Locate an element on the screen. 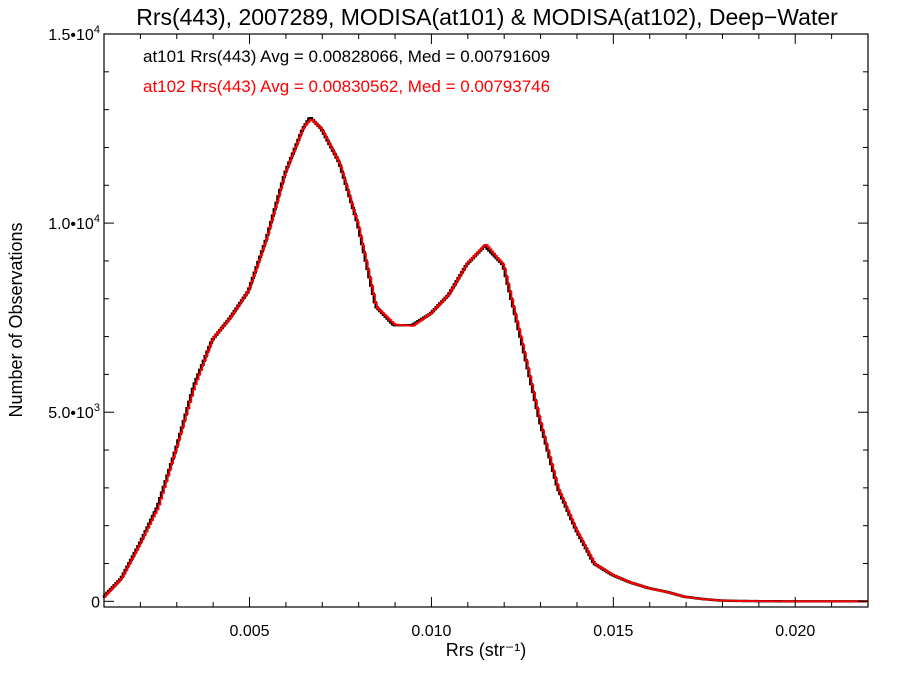 Image resolution: width=900 pixels, height=675 pixels. y-tick-label: 0 is located at coordinates (95, 602).